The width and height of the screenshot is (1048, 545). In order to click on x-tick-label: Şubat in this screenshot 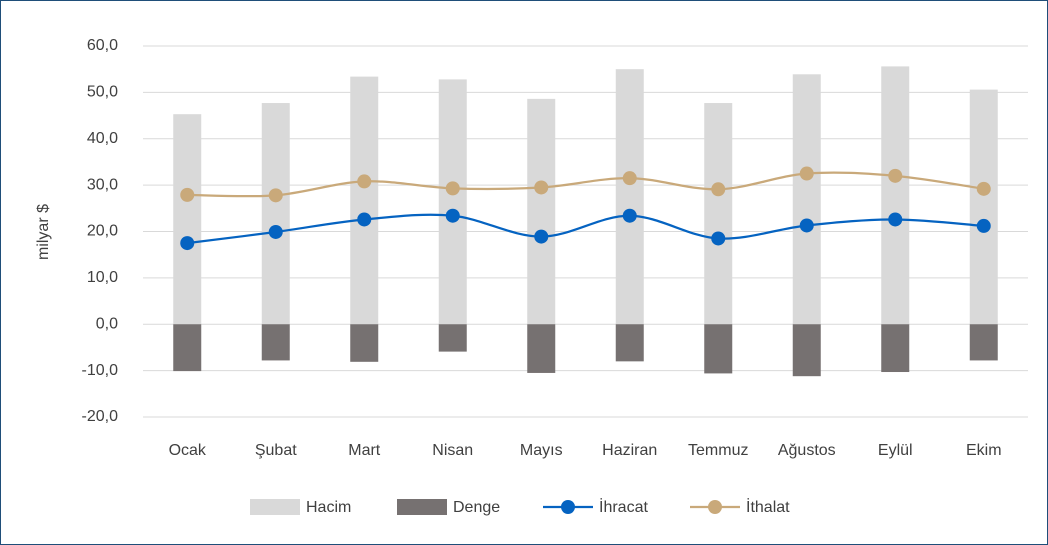, I will do `click(276, 450)`.